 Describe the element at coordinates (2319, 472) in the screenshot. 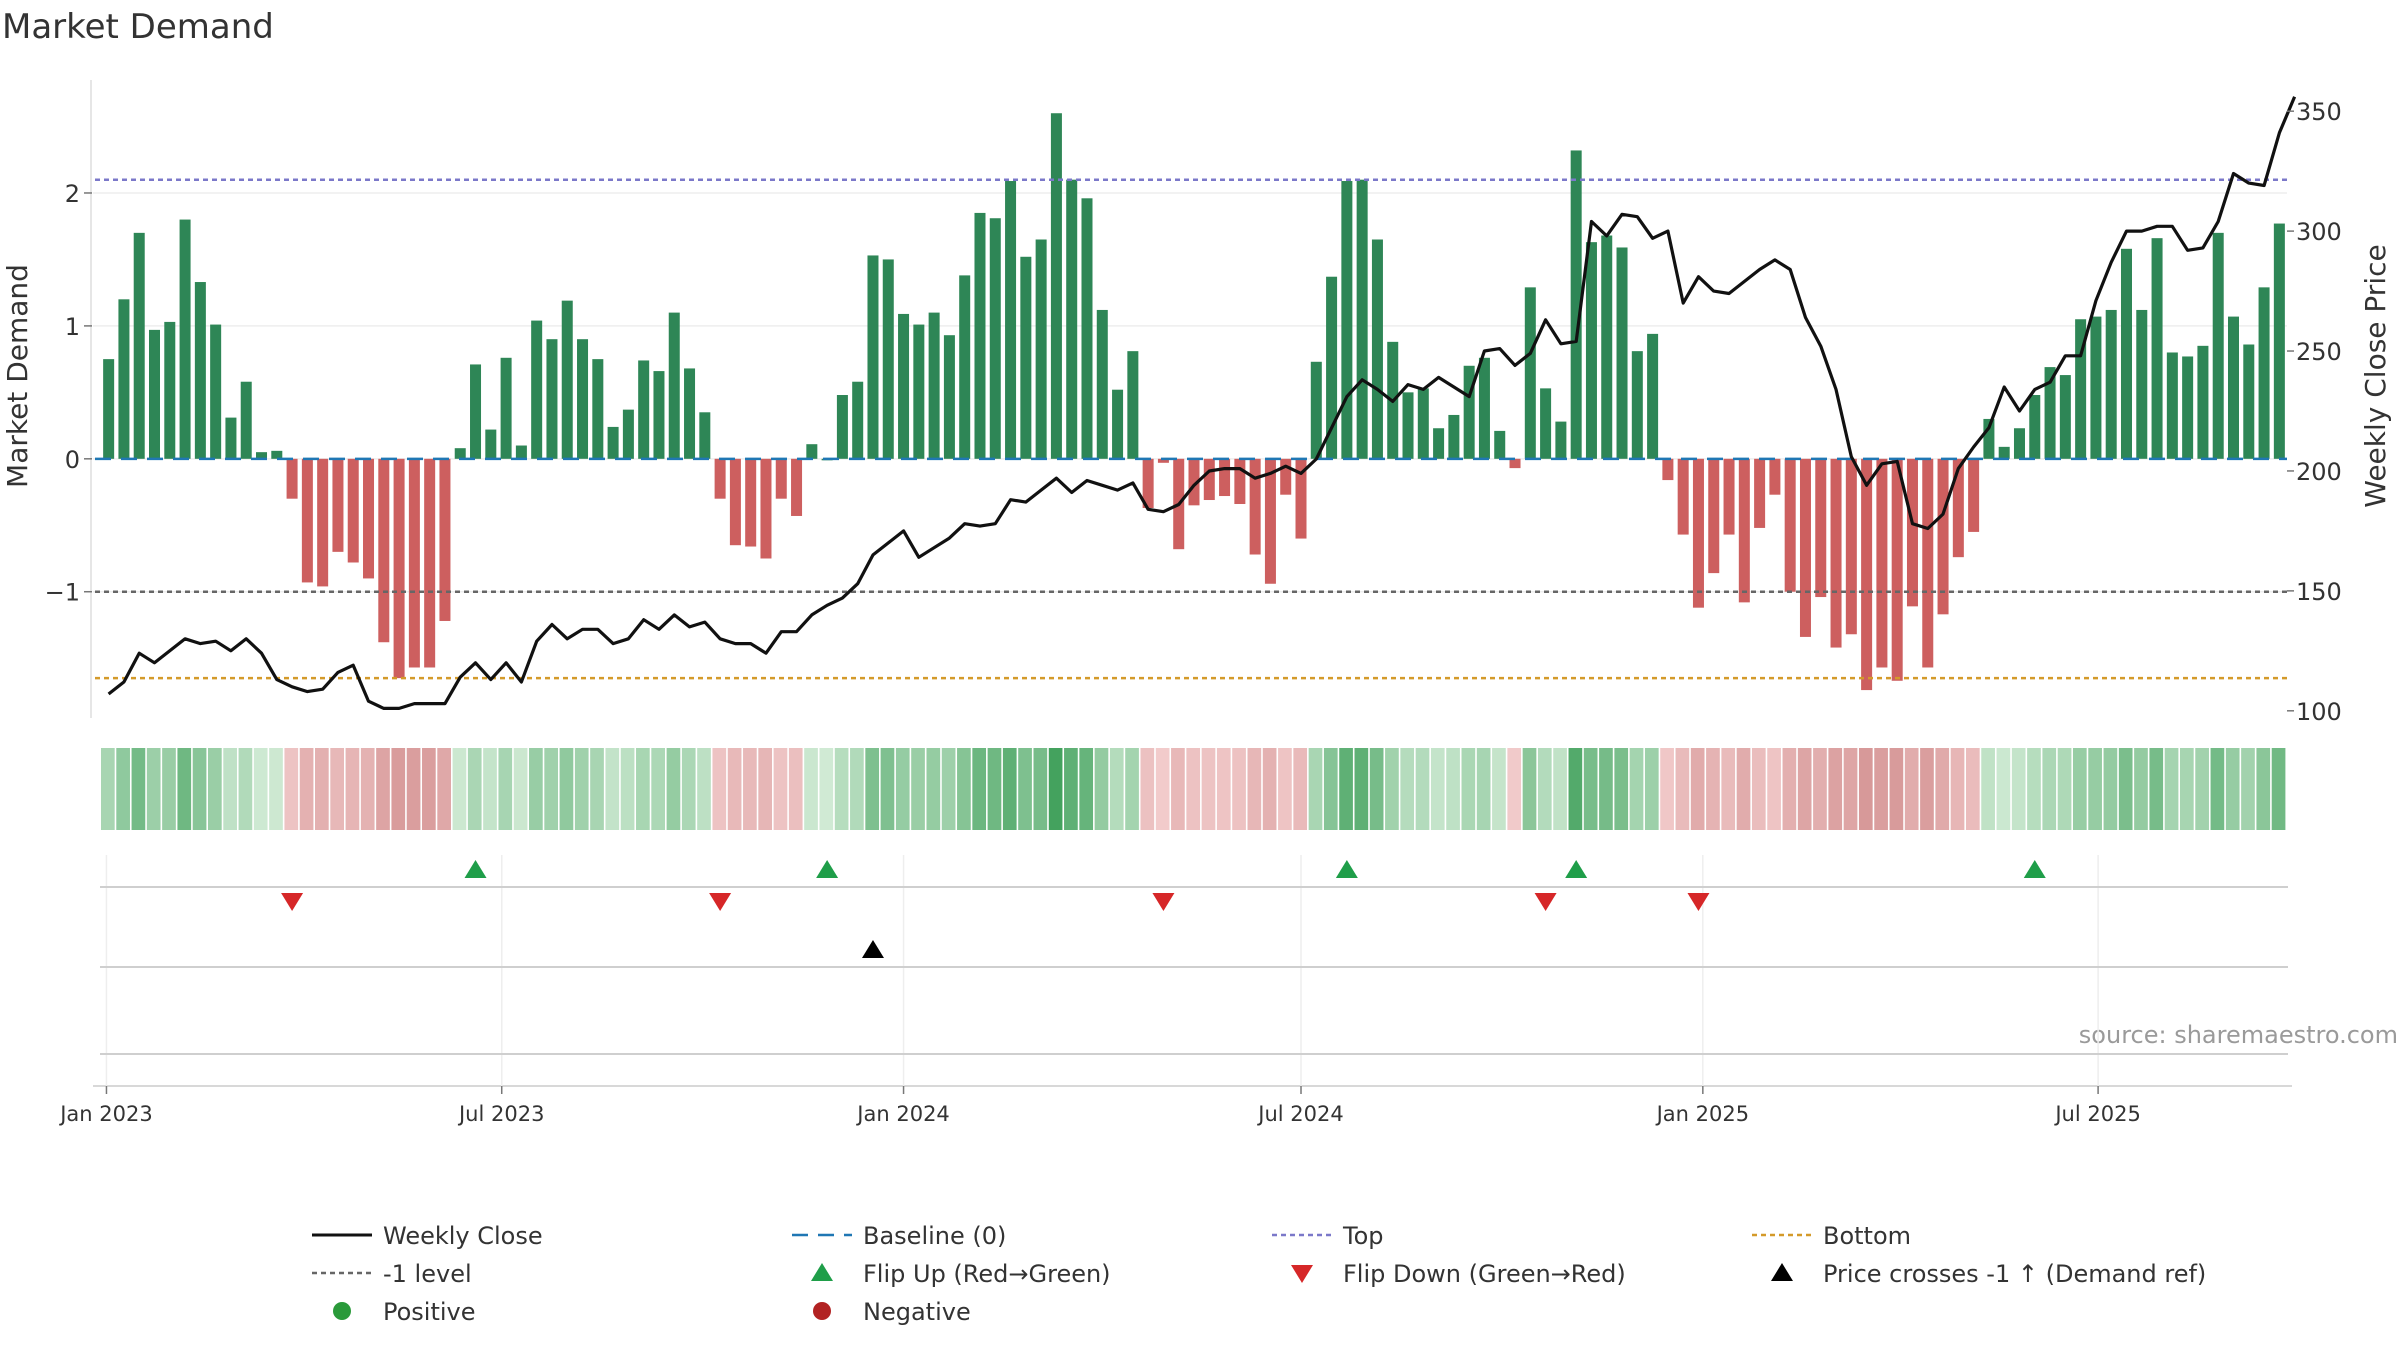

I see `y2-tick-label: 200` at that location.